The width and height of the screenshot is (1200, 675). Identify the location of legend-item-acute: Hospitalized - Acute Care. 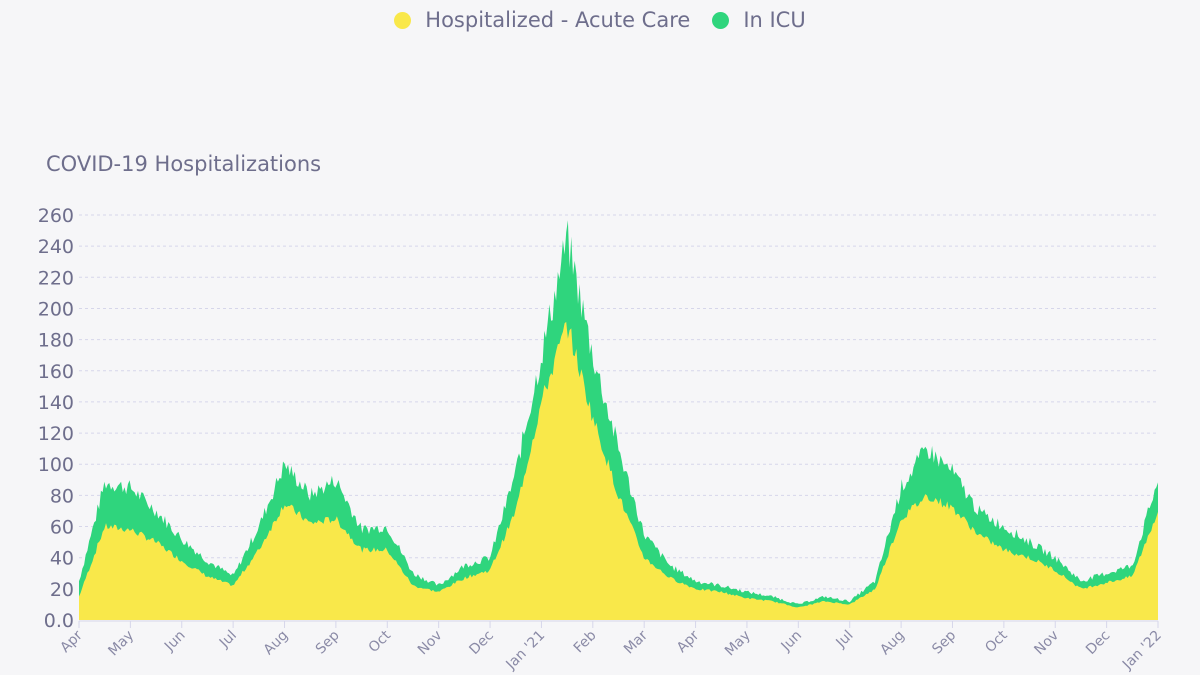
(542, 20).